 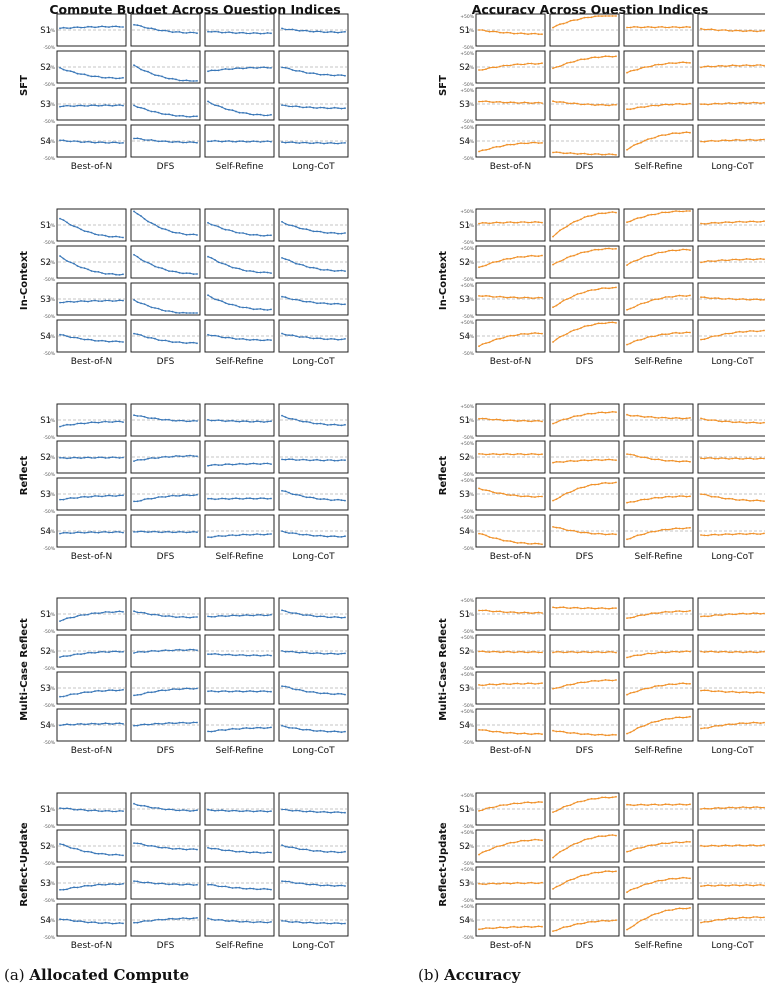 I want to click on multi-case-reflect-s1-tick-bottom-0: -50%, so click(x=49, y=632).